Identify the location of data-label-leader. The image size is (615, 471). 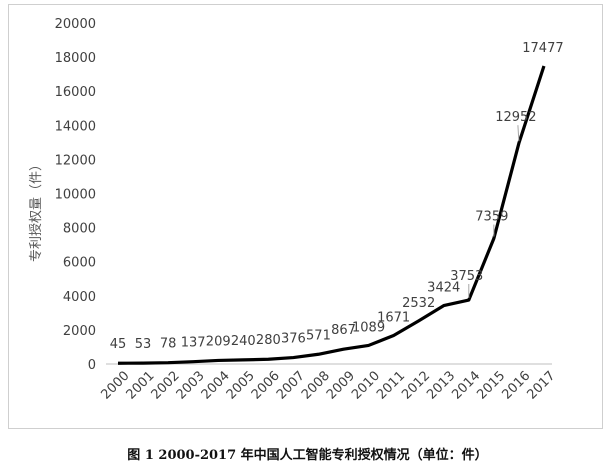
(518, 133).